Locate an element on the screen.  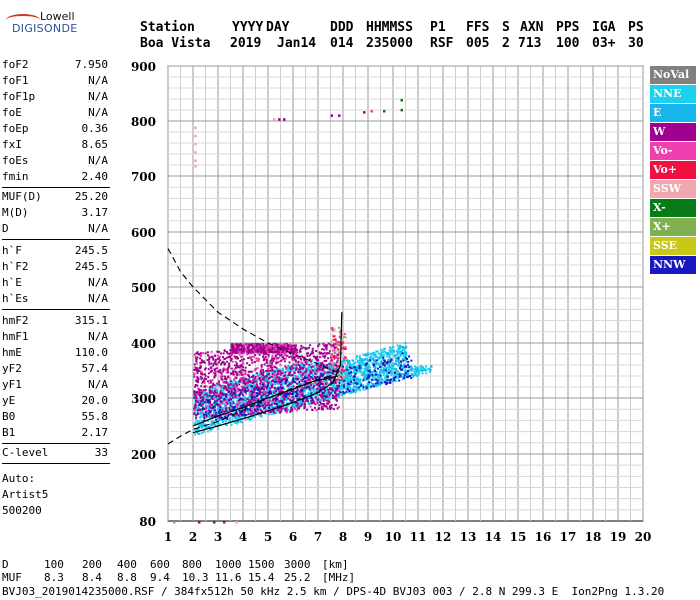
header-label: P1 is located at coordinates (438, 27).